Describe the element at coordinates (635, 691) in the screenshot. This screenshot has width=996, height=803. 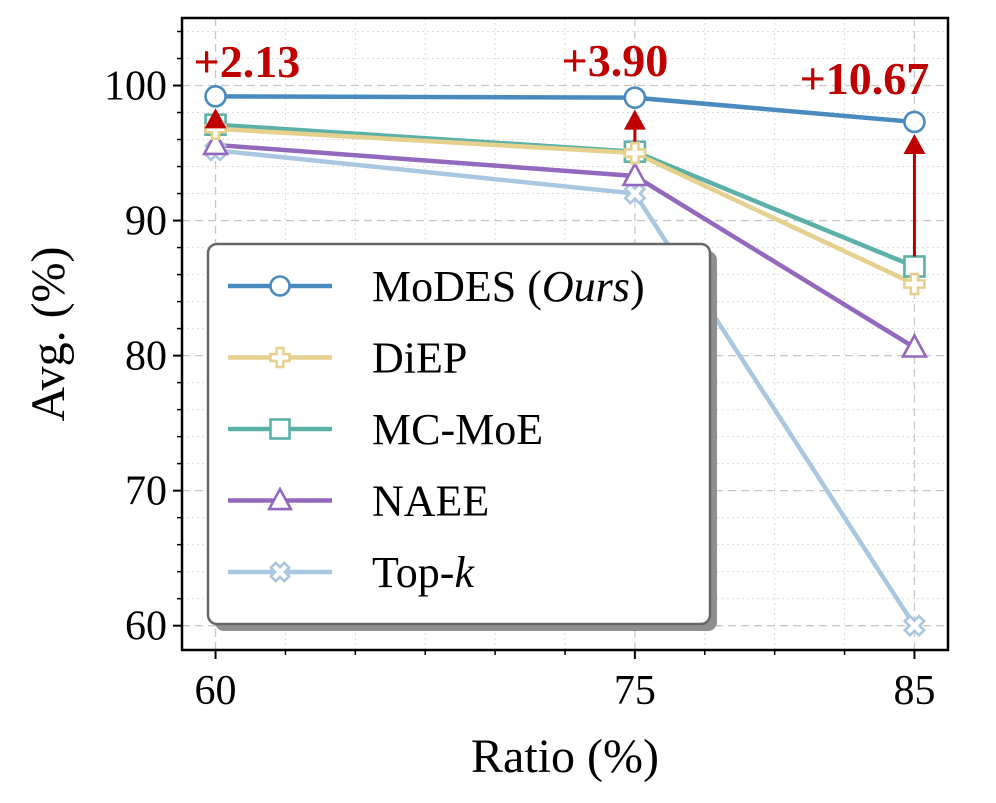
I see `x-tick-label: 75` at that location.